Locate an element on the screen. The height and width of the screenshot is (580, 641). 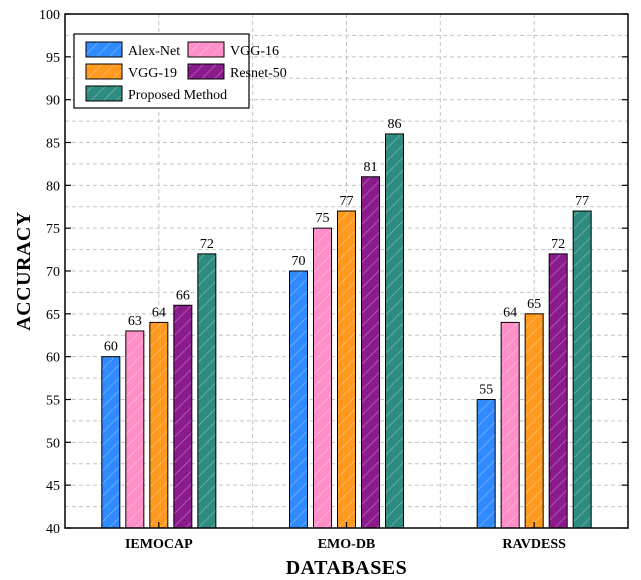
y-tick-label: 75 is located at coordinates (53, 229).